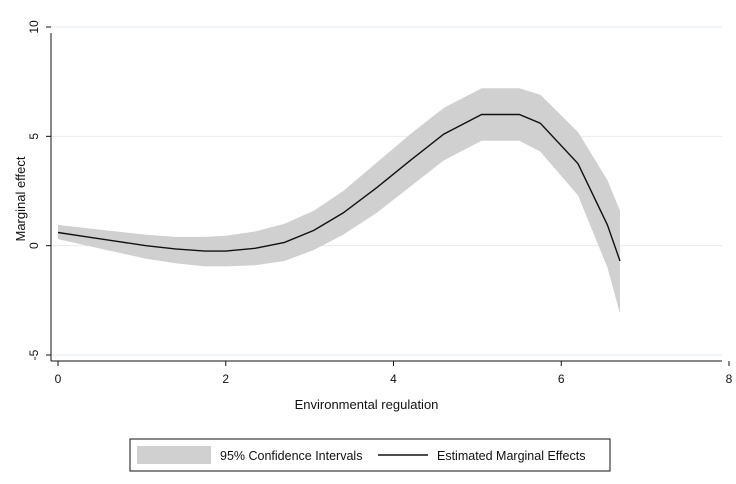 This screenshot has width=736, height=484. I want to click on y-axis-ticks: -5 0 5 10, so click(39, 190).